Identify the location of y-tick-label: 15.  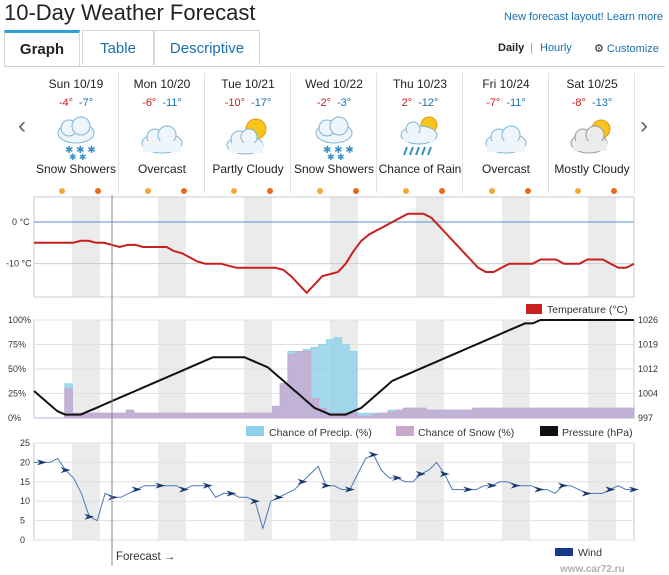
(25, 482).